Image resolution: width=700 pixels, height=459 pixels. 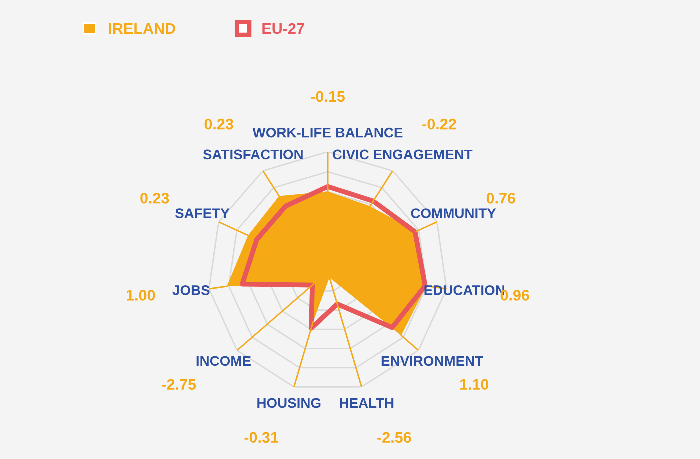 I want to click on spoke-label: CIVIC ENGAGEMENT, so click(x=402, y=155).